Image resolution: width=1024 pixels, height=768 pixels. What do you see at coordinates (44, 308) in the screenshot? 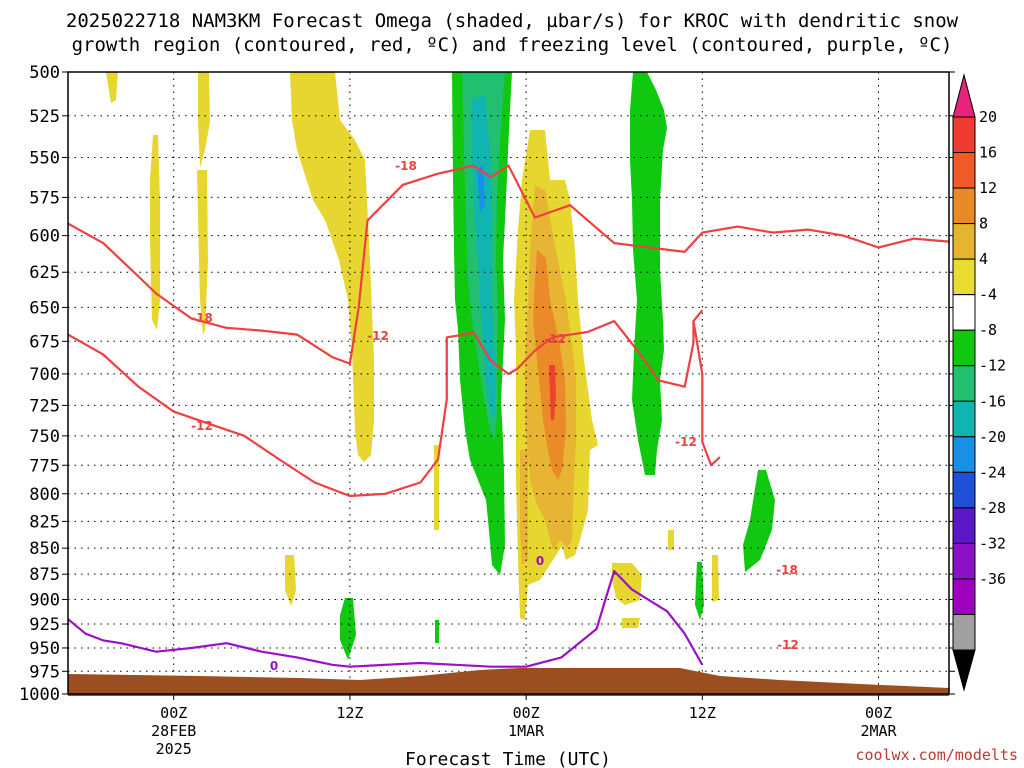
I see `y-tick-label: 650` at bounding box center [44, 308].